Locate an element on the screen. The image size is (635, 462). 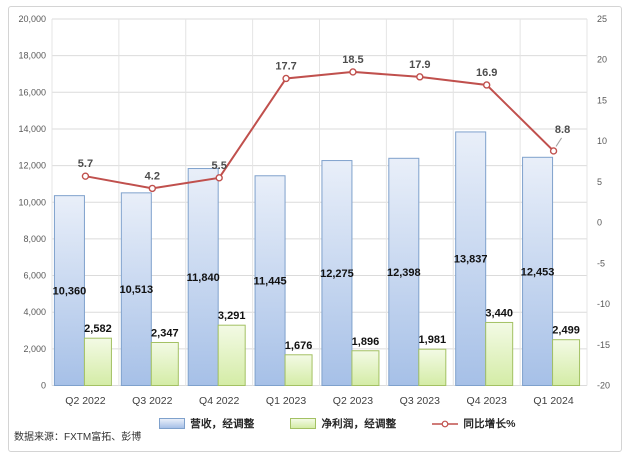
revenue-bar-label: 11,445 is located at coordinates (270, 282).